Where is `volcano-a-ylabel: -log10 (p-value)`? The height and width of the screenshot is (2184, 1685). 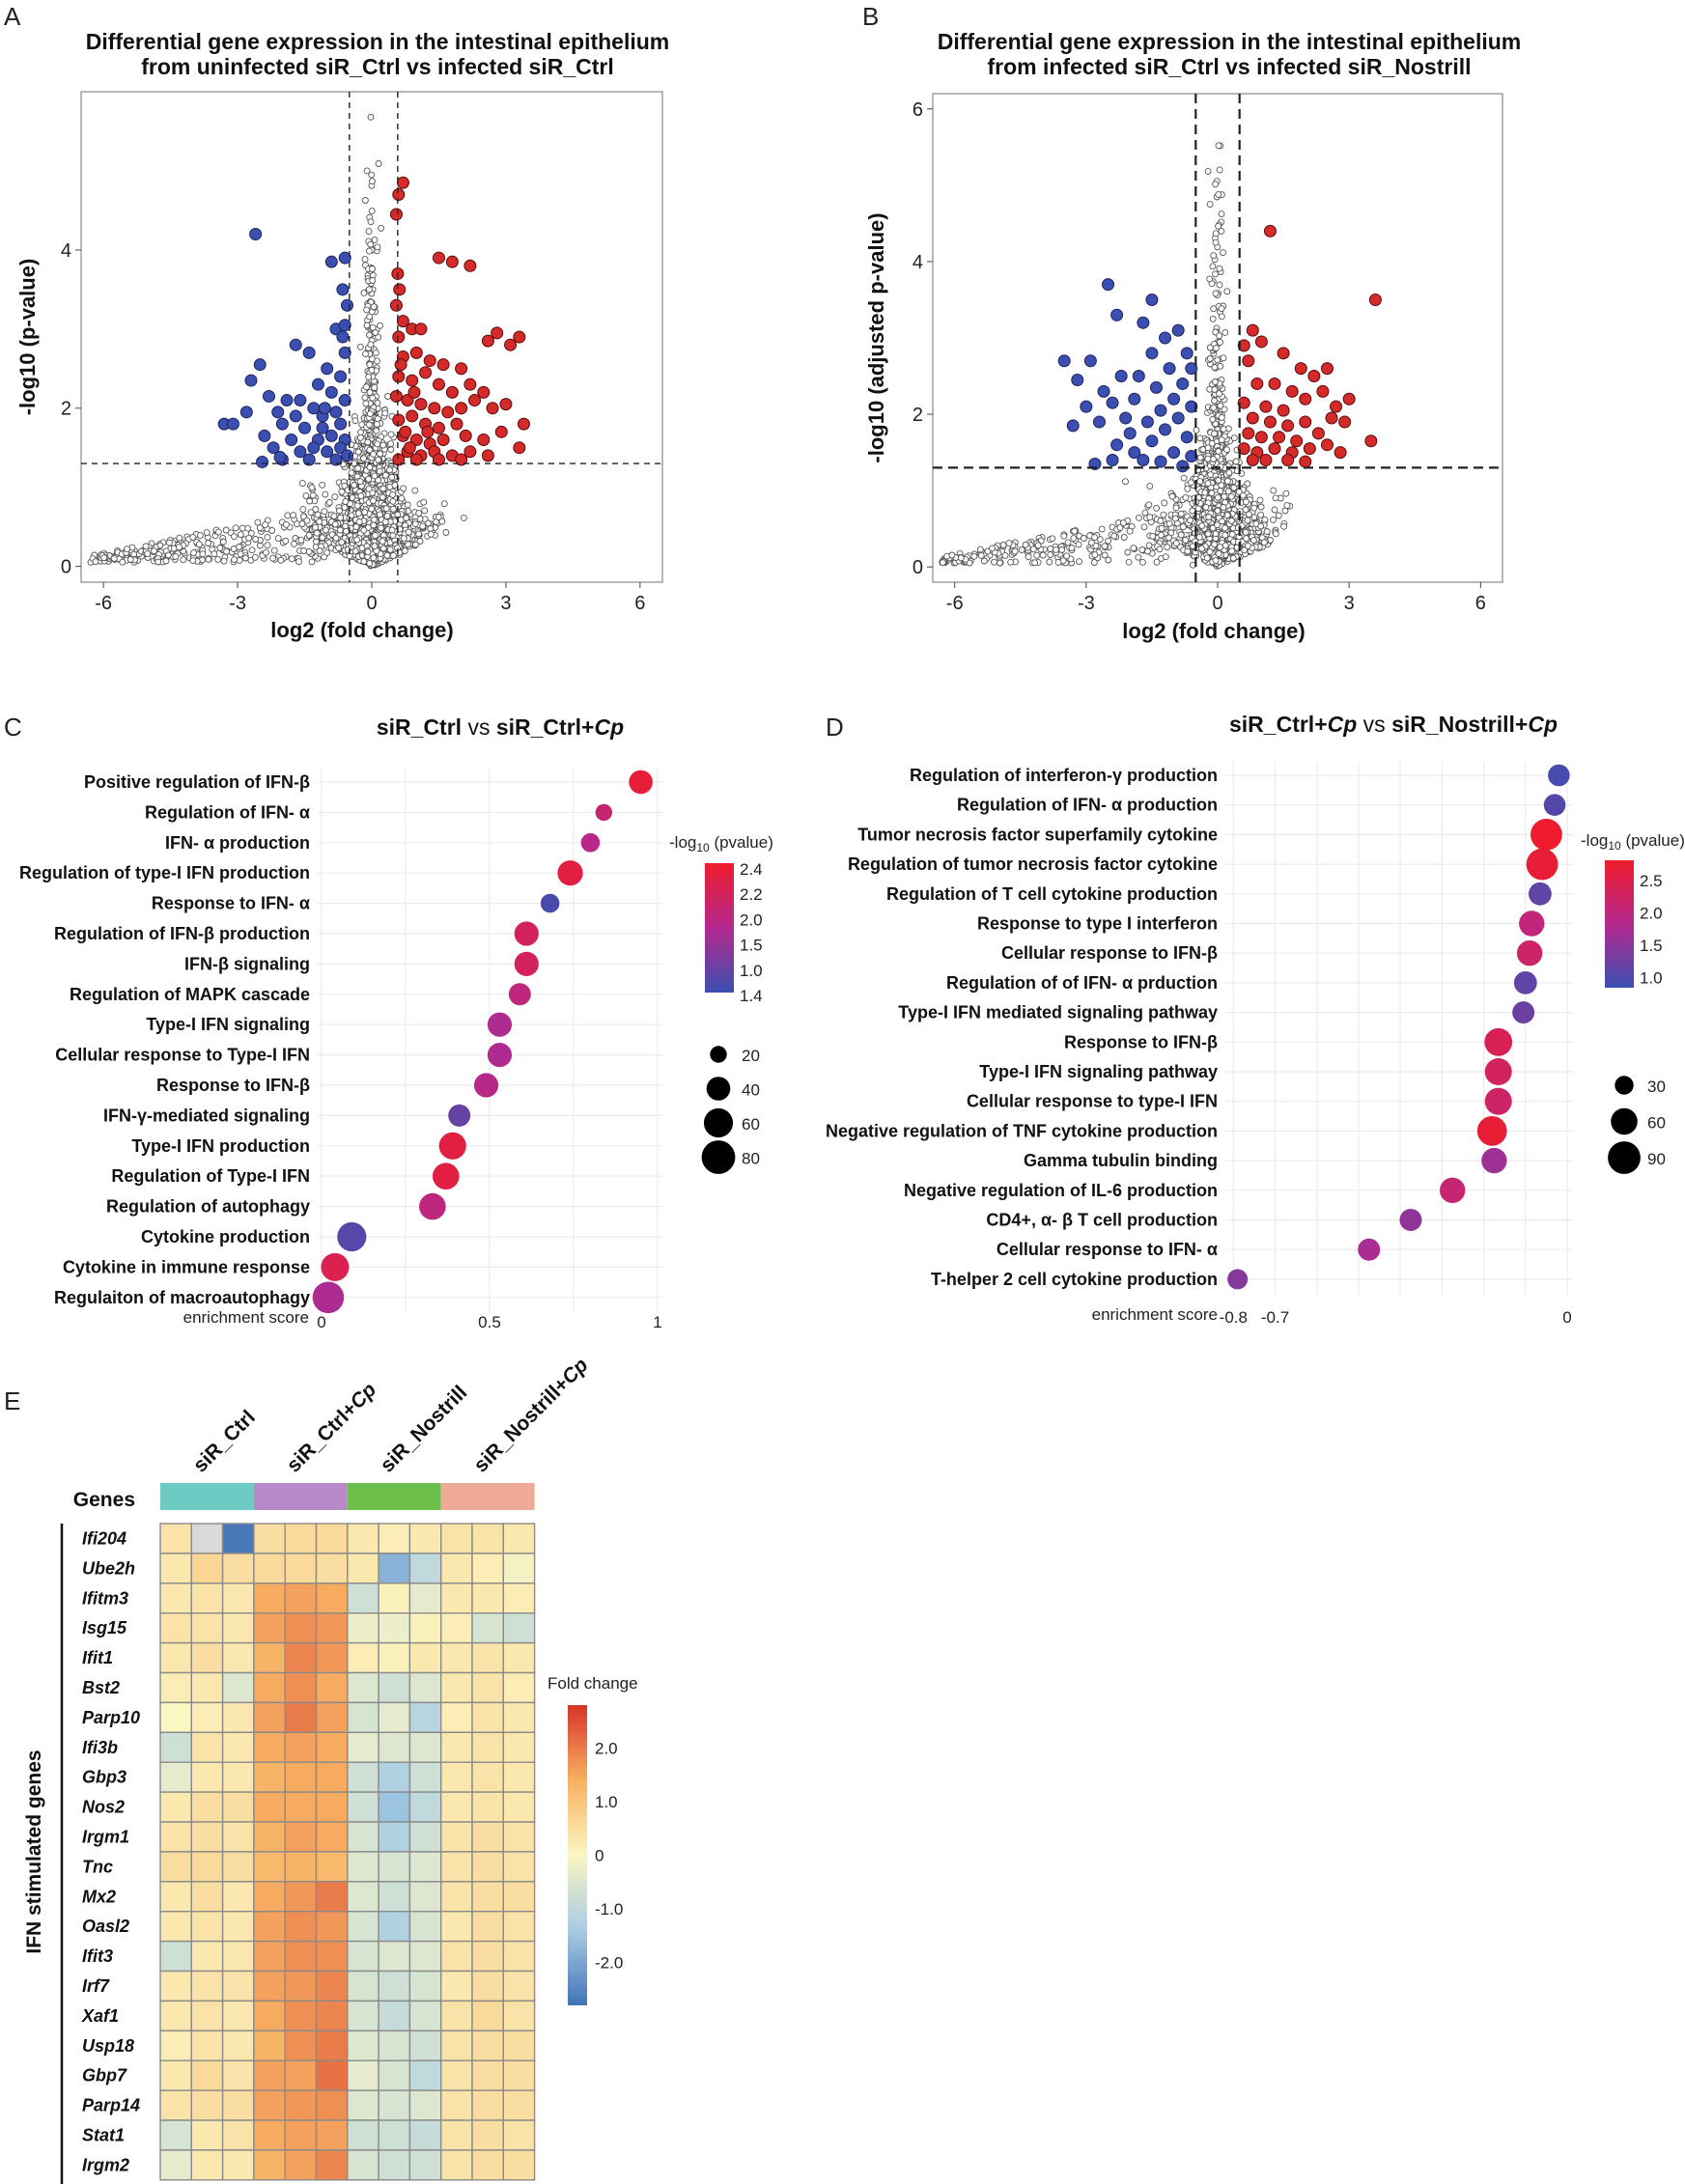
volcano-a-ylabel: -log10 (p-value) is located at coordinates (27, 338).